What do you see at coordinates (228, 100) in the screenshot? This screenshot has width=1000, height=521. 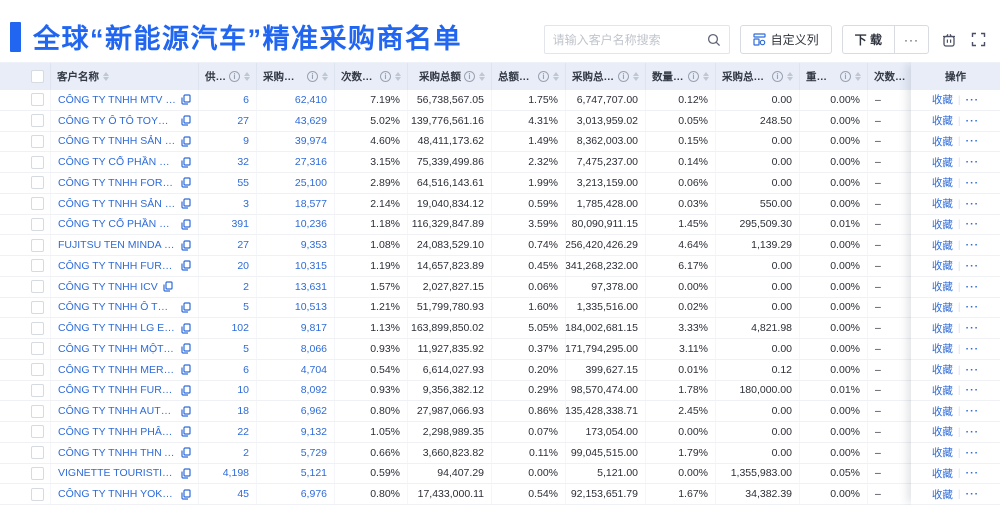 I see `suppliers-cell: 6` at bounding box center [228, 100].